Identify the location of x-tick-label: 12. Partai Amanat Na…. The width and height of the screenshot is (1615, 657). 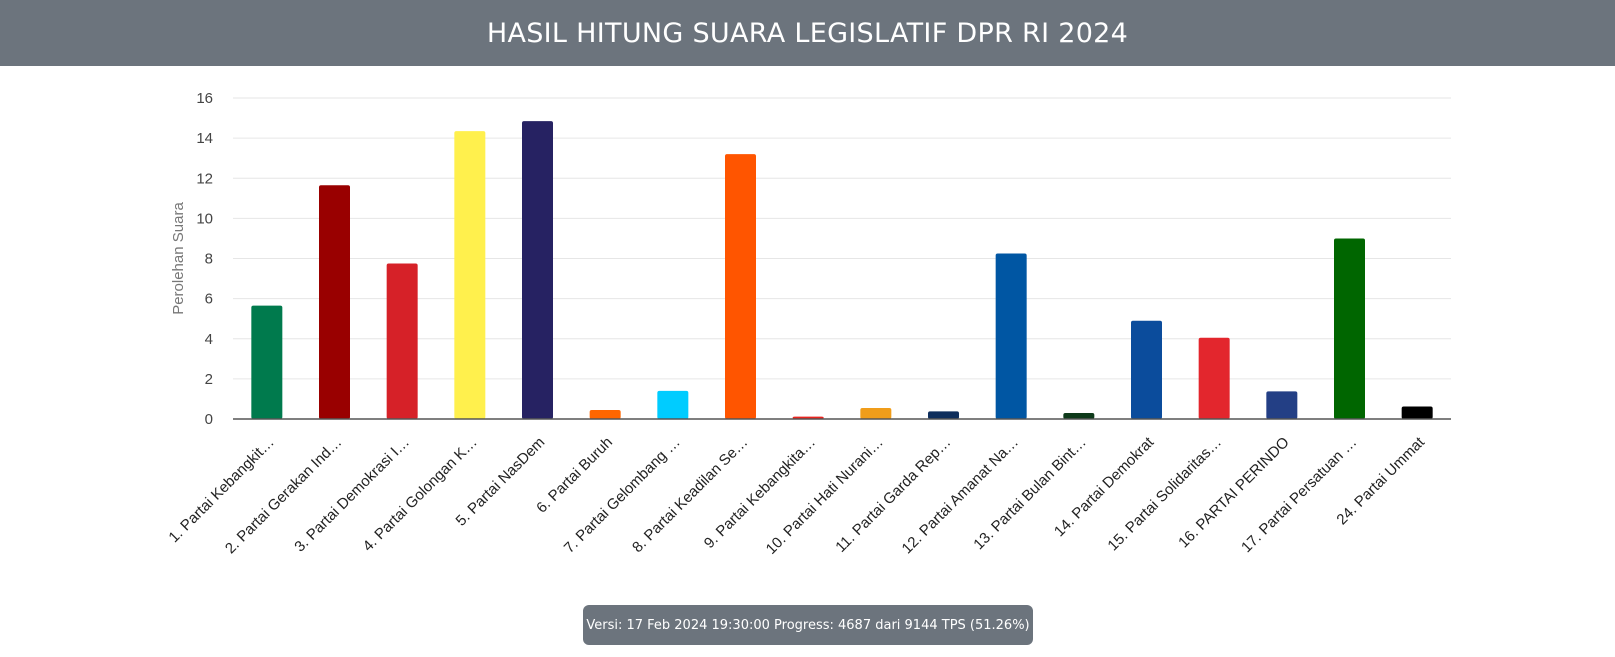
(960, 495).